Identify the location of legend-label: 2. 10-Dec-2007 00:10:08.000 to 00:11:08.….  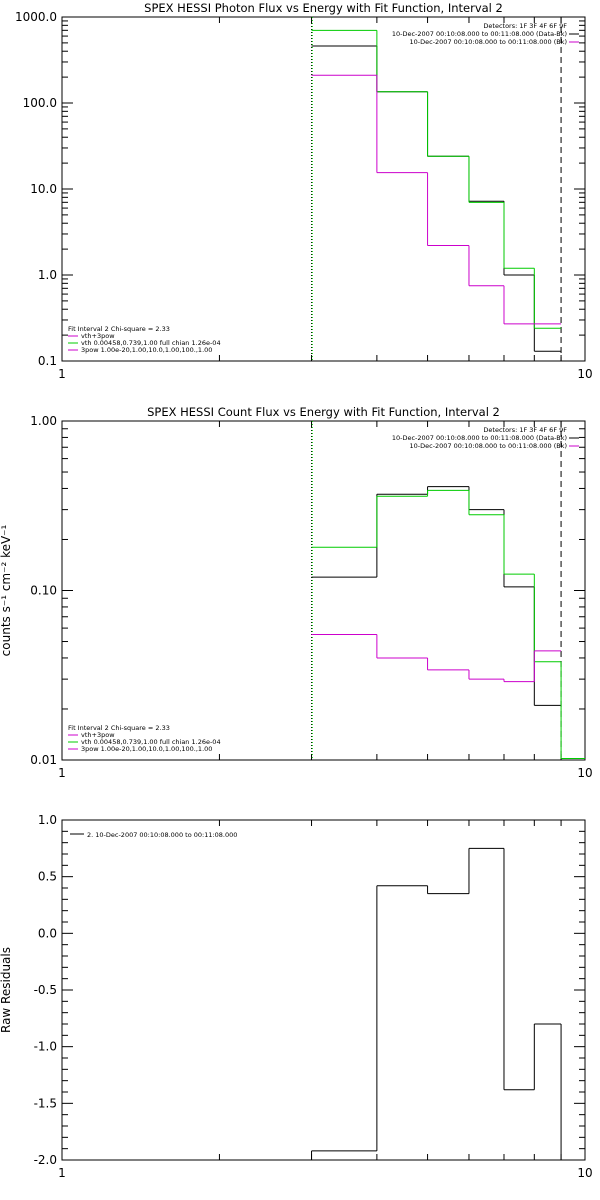
(162, 835).